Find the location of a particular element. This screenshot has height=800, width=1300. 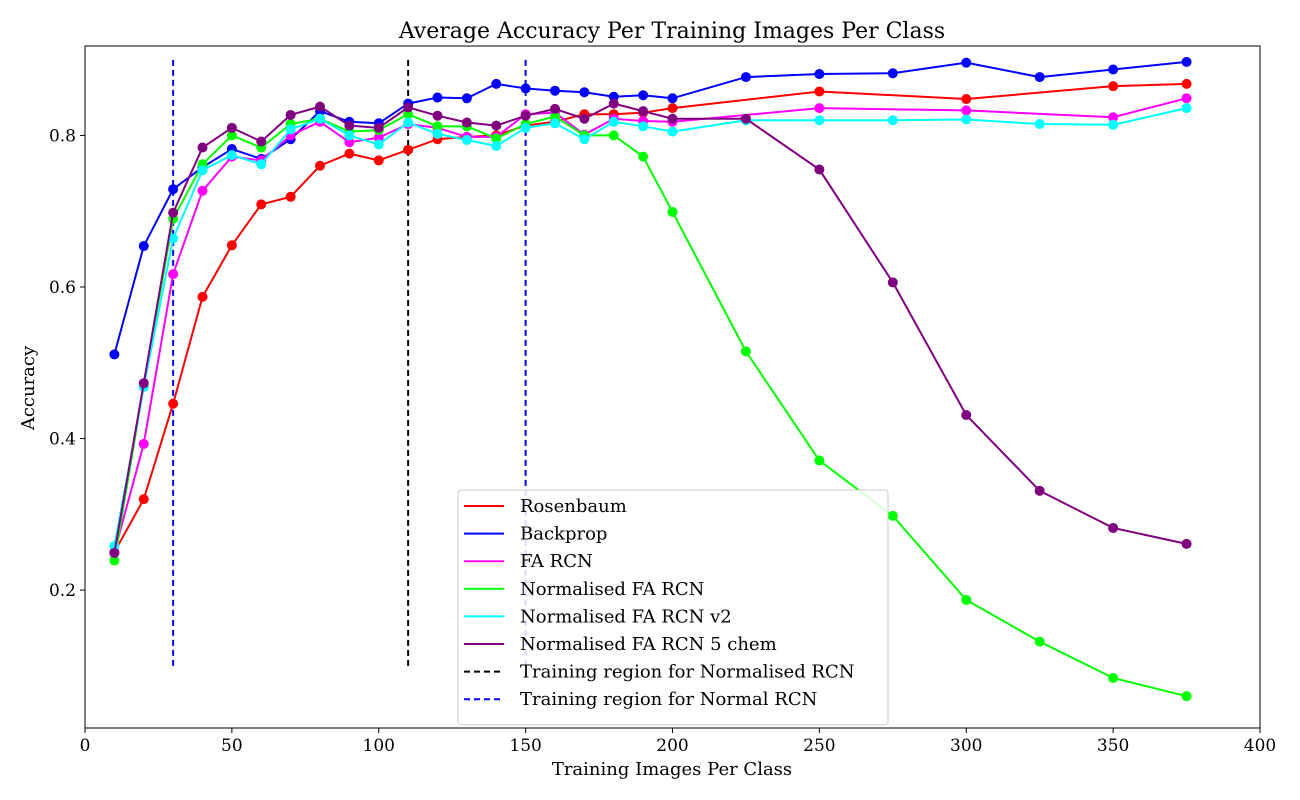

x-tick-label: 50 is located at coordinates (232, 746).